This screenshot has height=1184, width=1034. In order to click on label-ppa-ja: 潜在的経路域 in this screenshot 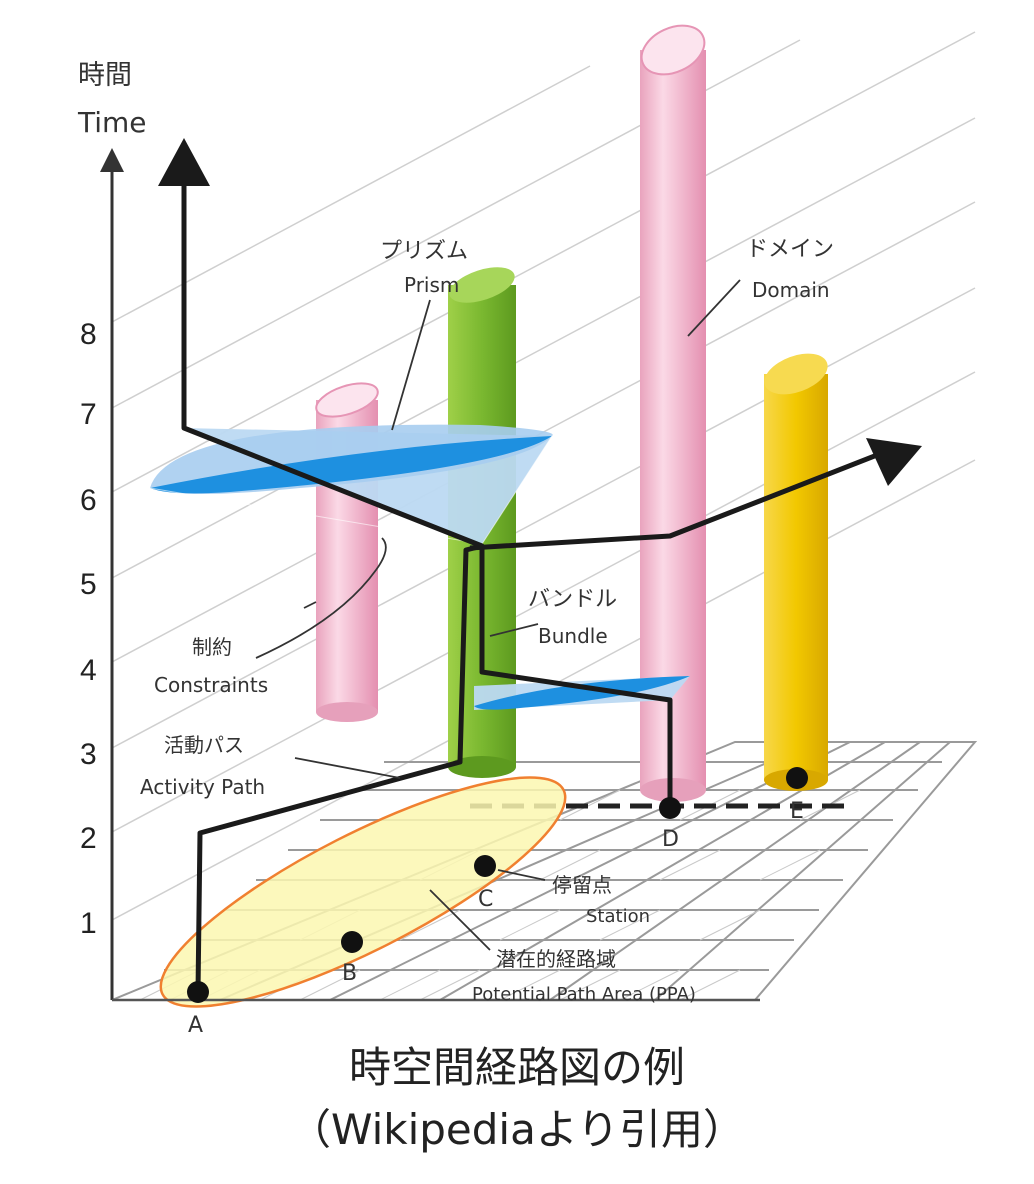, I will do `click(556, 959)`.